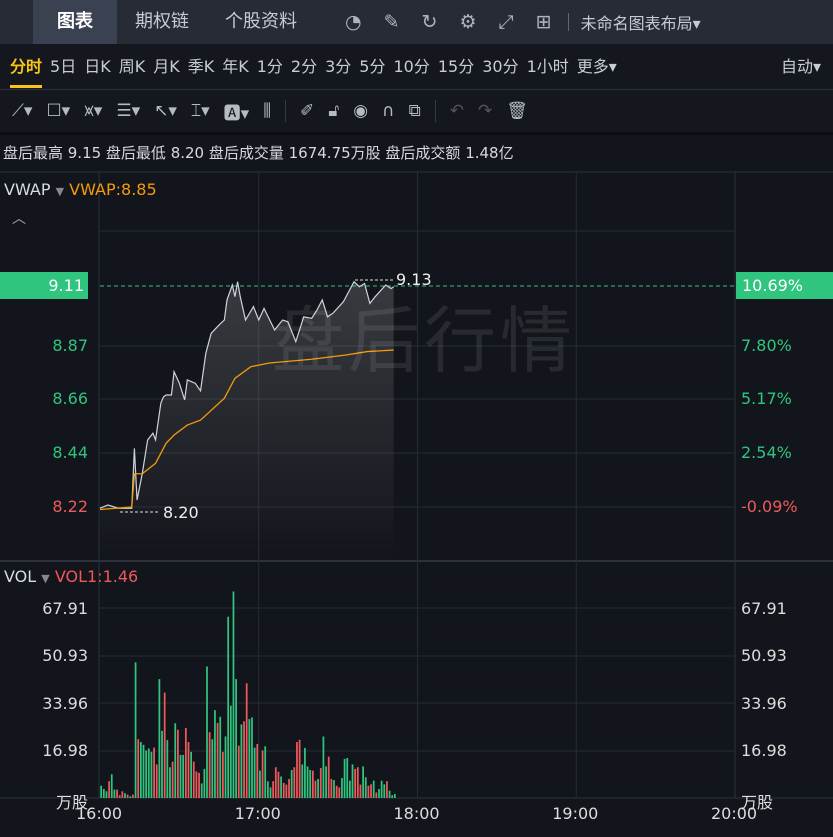 The image size is (833, 837). Describe the element at coordinates (500, 66) in the screenshot. I see `period-tab: 30分` at that location.